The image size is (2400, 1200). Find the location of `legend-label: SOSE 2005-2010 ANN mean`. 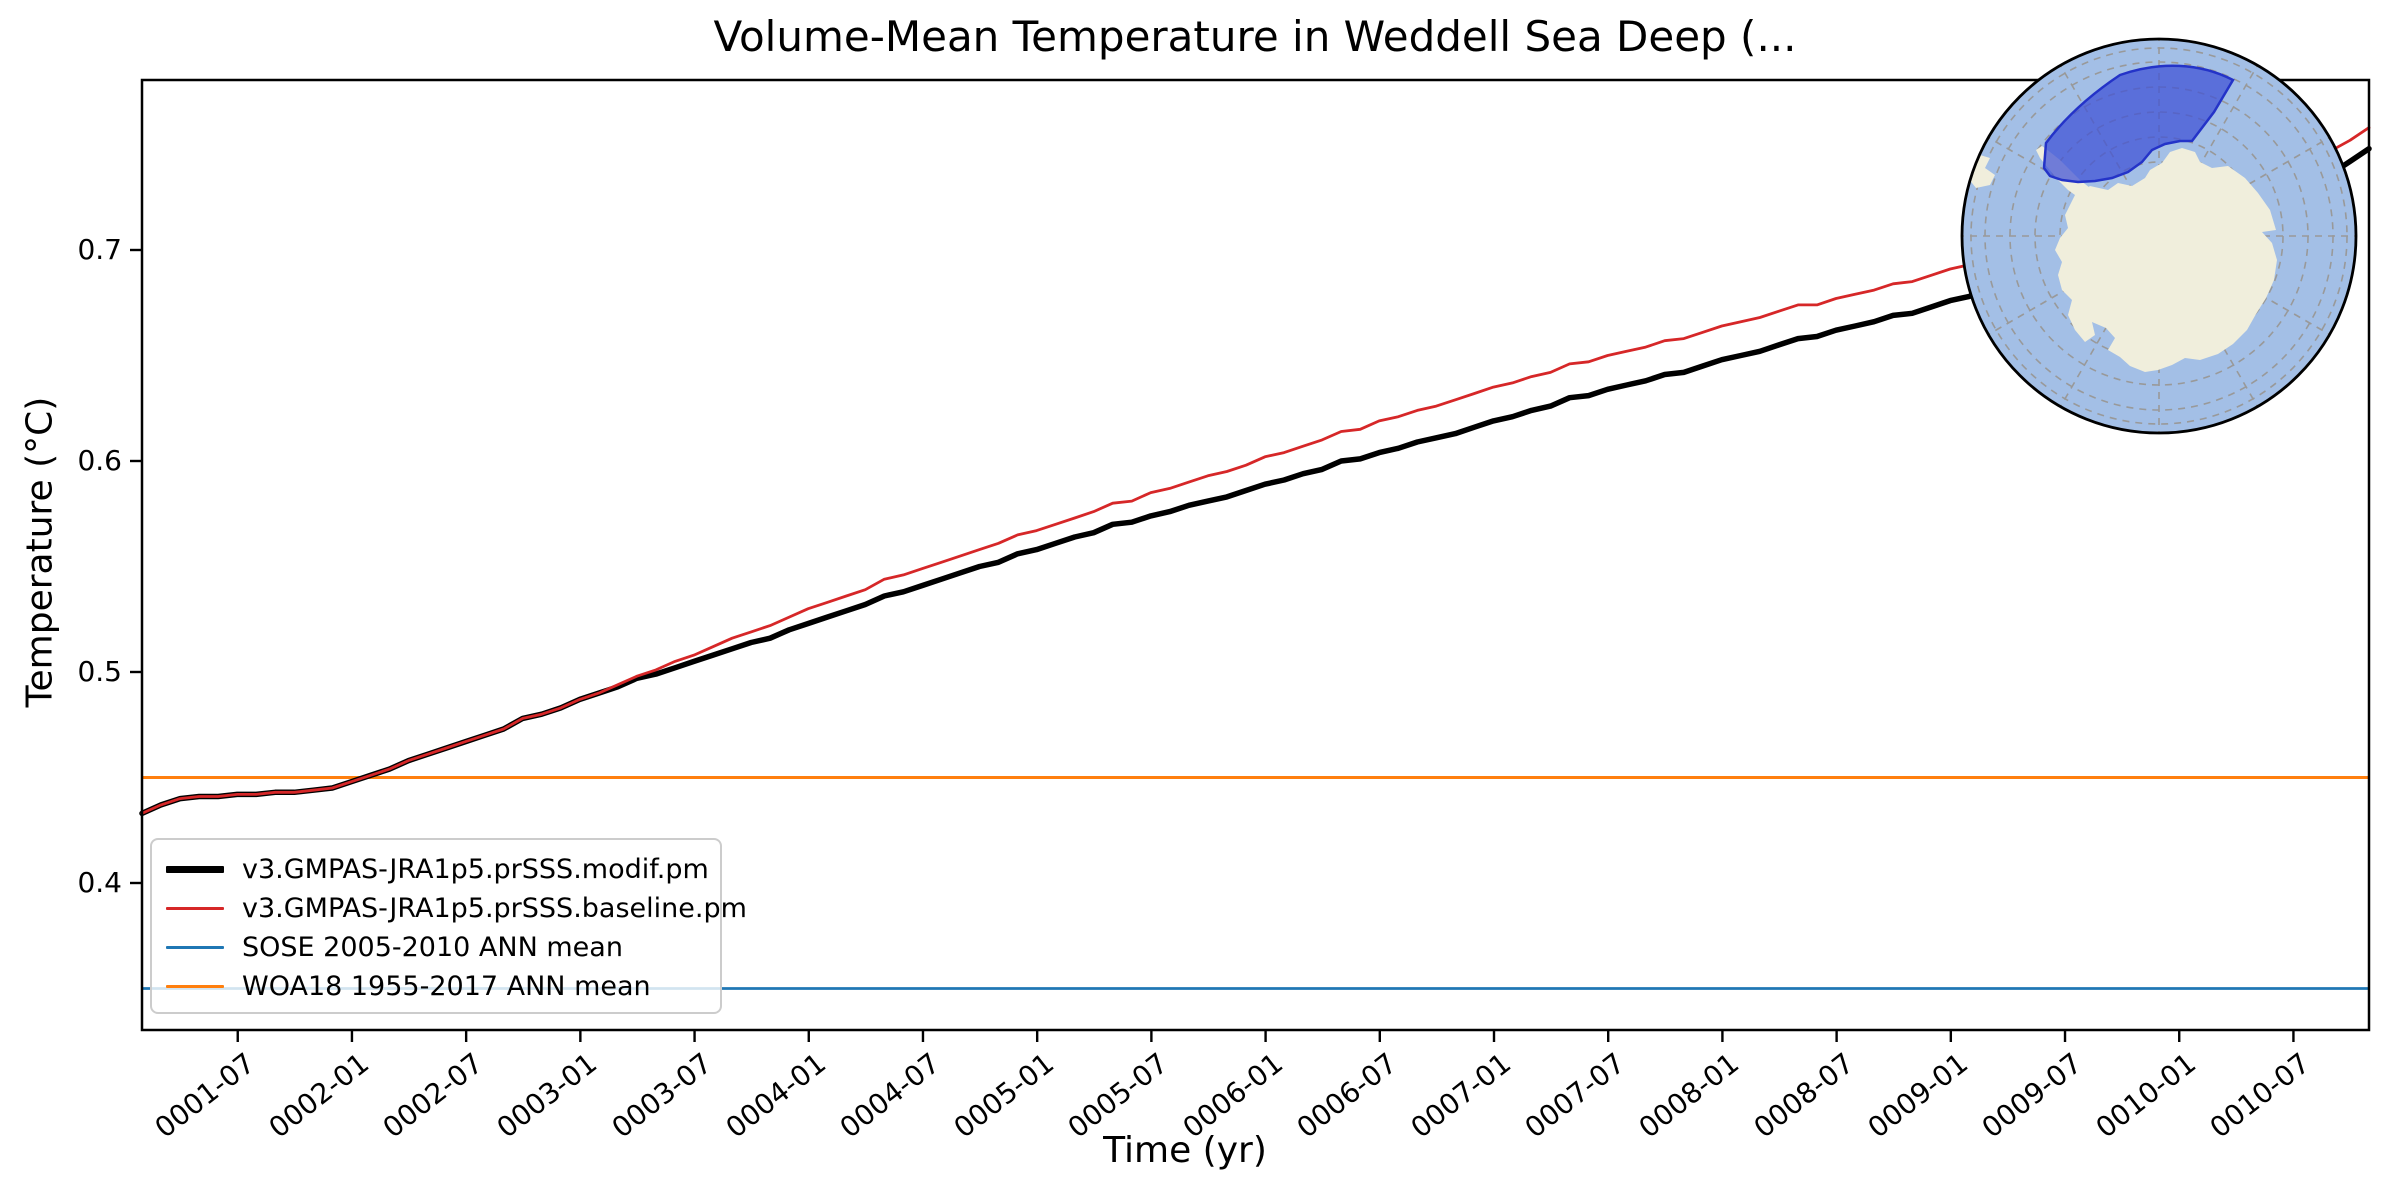

legend-label: SOSE 2005-2010 ANN mean is located at coordinates (432, 947).